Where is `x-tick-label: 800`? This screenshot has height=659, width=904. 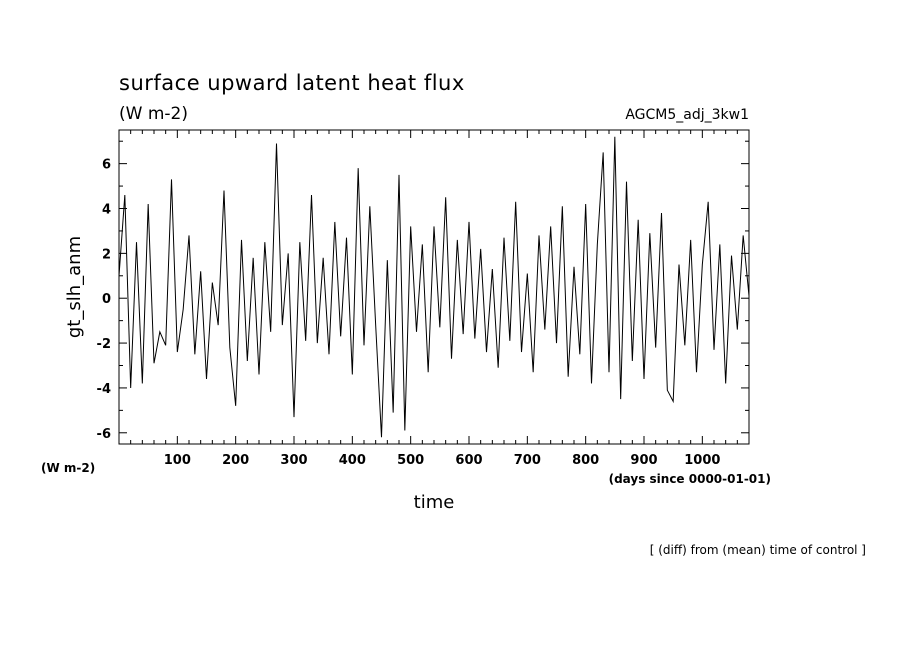 x-tick-label: 800 is located at coordinates (585, 460).